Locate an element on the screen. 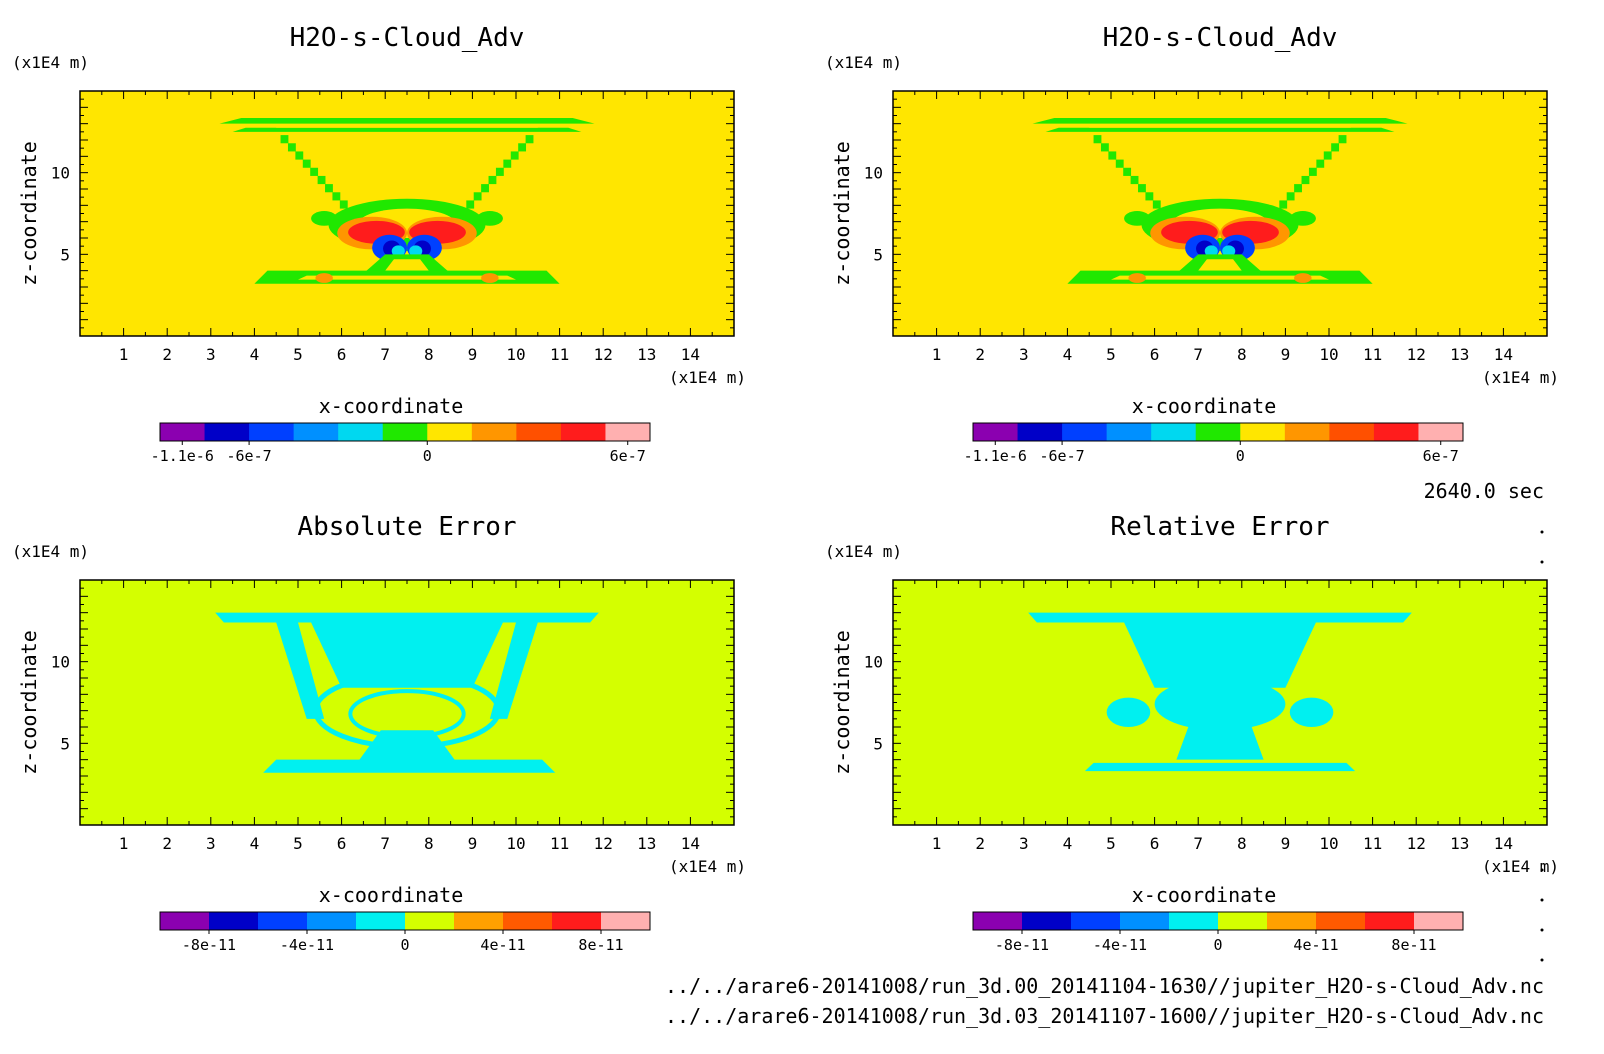 The image size is (1604, 1054). colorbar-label: -8e-11 is located at coordinates (1022, 945).